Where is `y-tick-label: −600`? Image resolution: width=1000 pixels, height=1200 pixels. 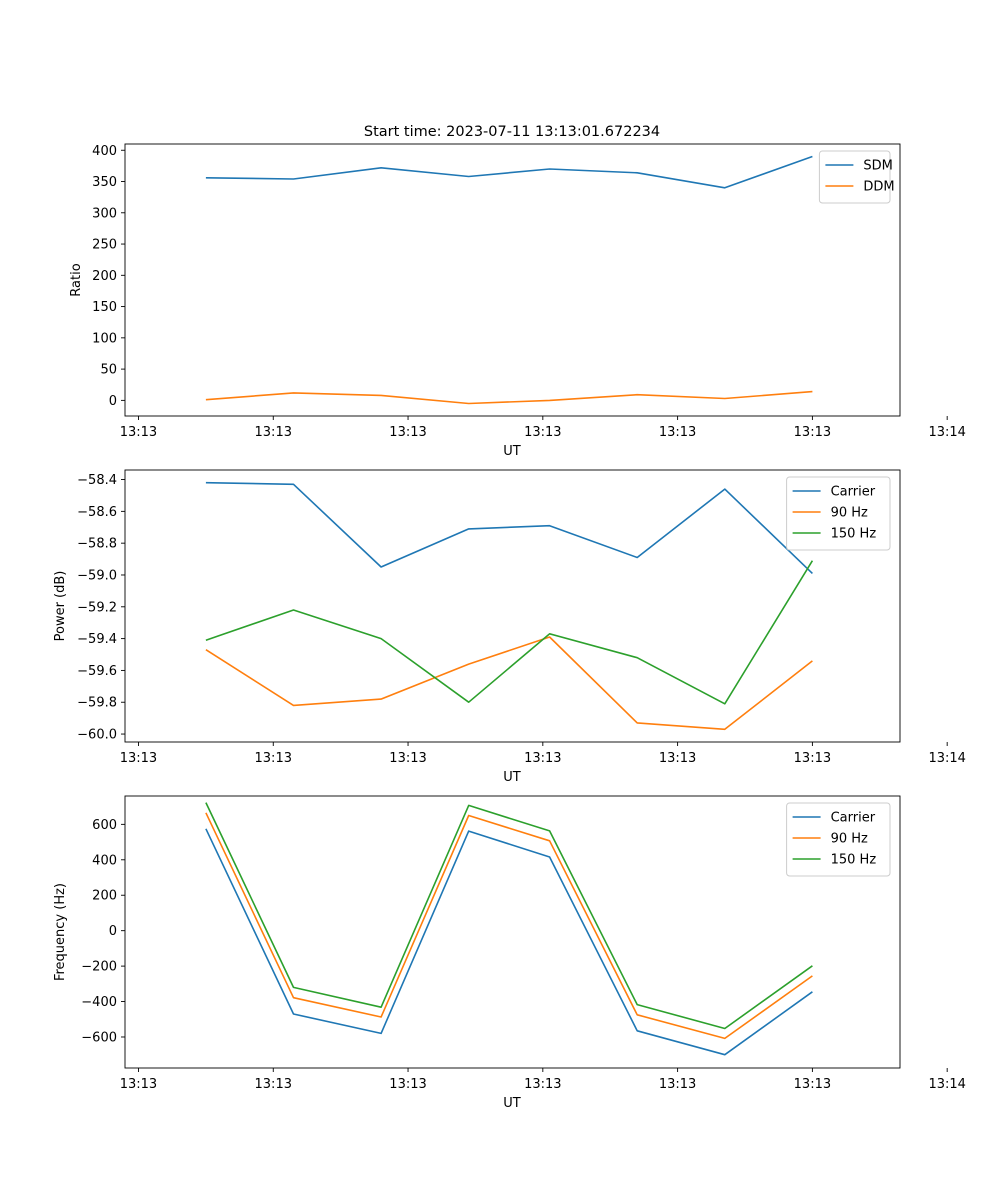
y-tick-label: −600 is located at coordinates (99, 1037).